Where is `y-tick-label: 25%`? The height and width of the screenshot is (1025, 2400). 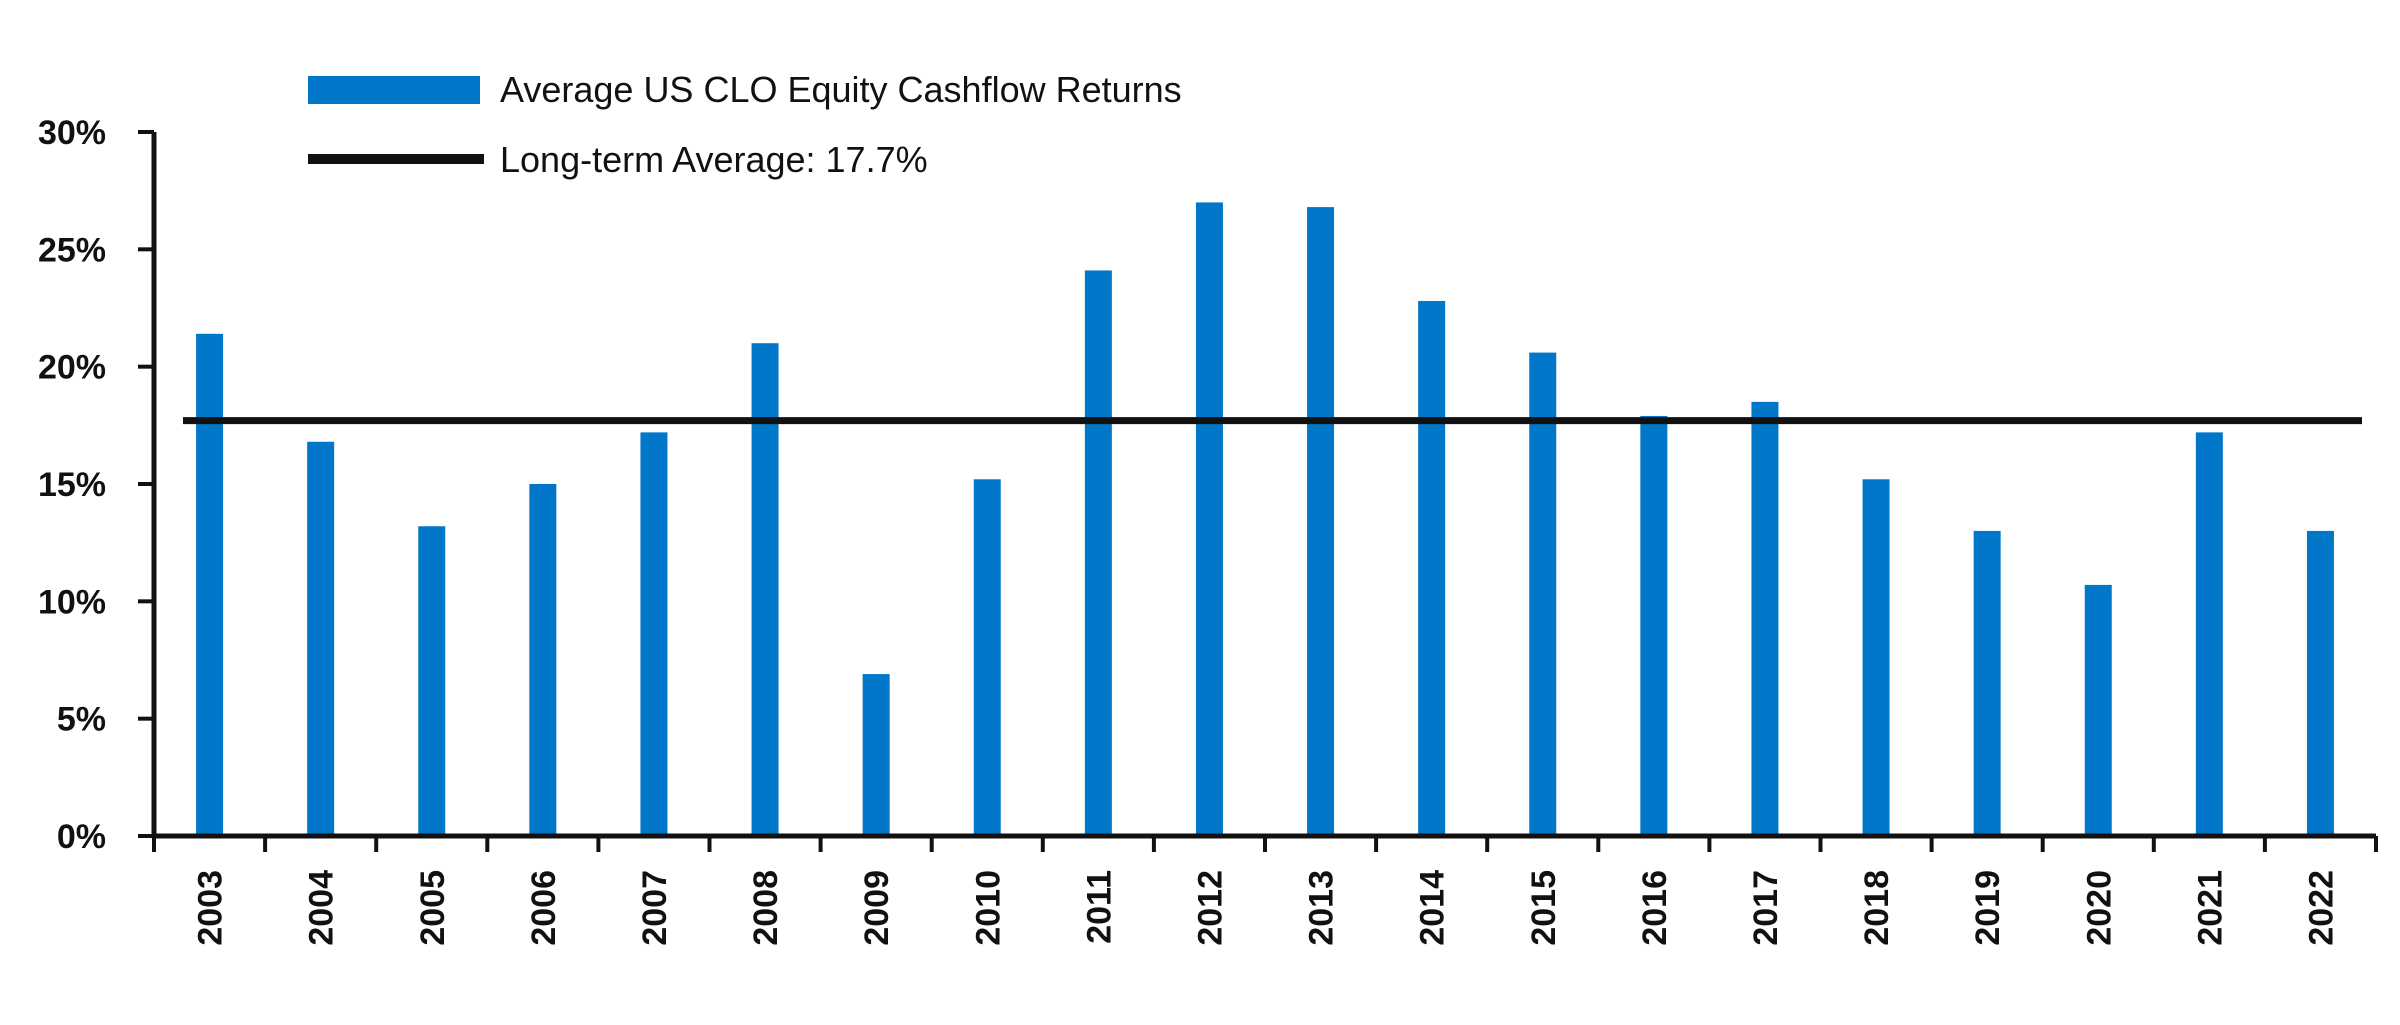 y-tick-label: 25% is located at coordinates (72, 250).